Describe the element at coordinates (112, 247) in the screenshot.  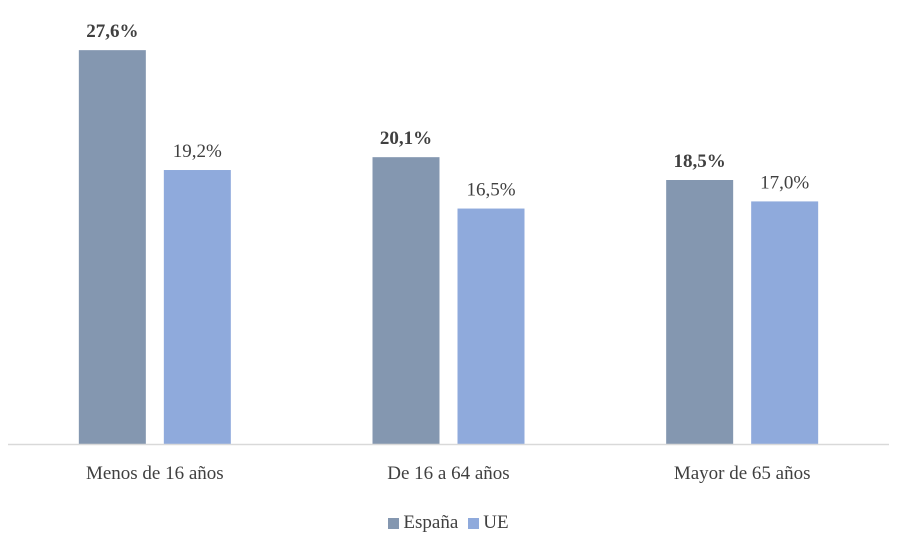
I see `bar-espana-menos-de-16-anos` at that location.